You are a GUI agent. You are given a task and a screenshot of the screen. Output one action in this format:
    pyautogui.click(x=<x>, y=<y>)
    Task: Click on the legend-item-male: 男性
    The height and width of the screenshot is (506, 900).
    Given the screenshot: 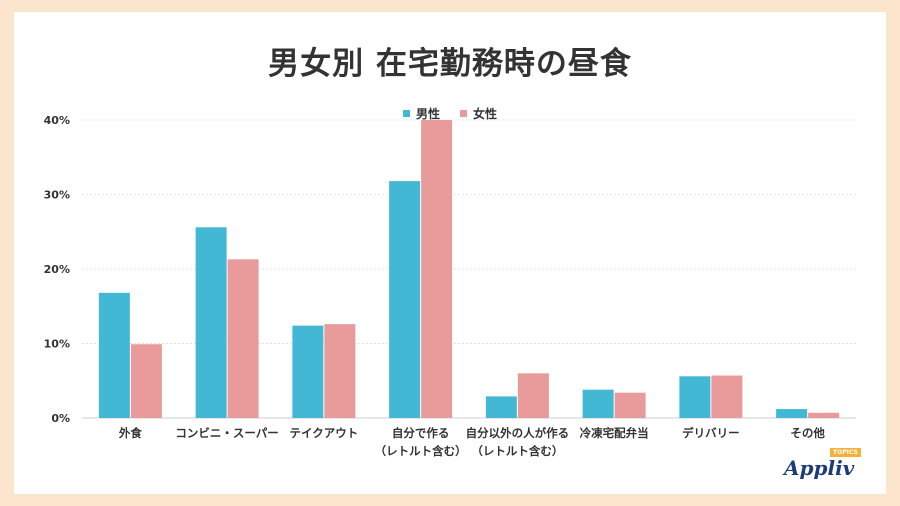 What is the action you would take?
    pyautogui.click(x=421, y=113)
    